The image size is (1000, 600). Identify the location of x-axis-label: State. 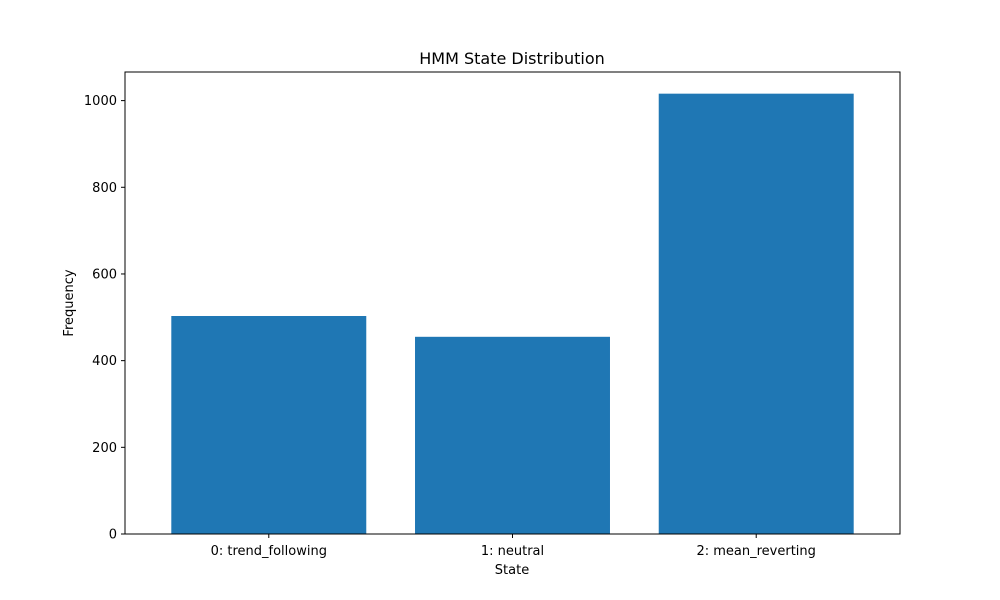
(512, 570).